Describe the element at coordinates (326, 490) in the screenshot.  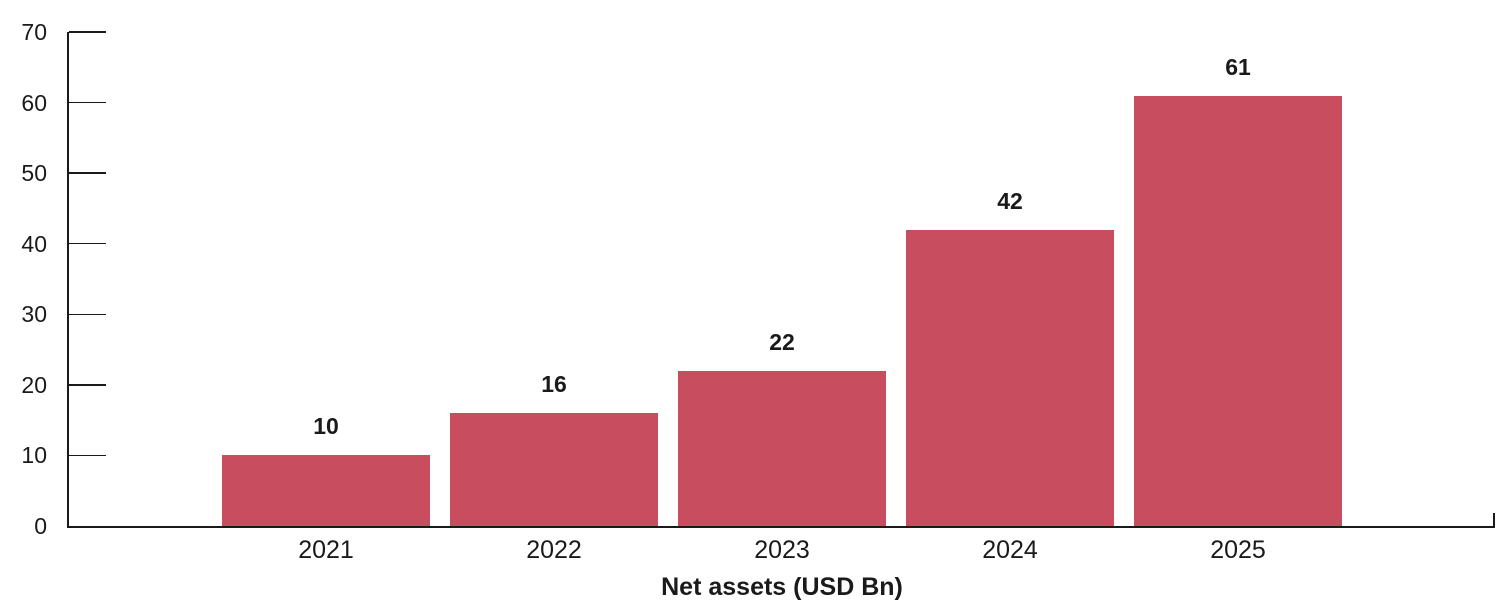
I see `bar-2021` at that location.